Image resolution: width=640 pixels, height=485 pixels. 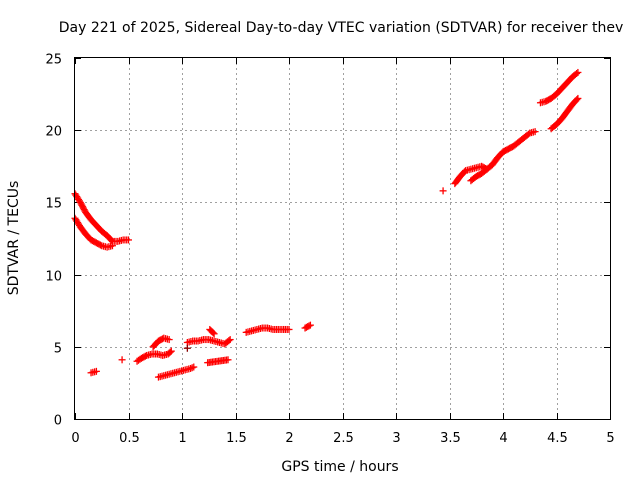 What do you see at coordinates (75, 438) in the screenshot?
I see `x-tick-label: 0` at bounding box center [75, 438].